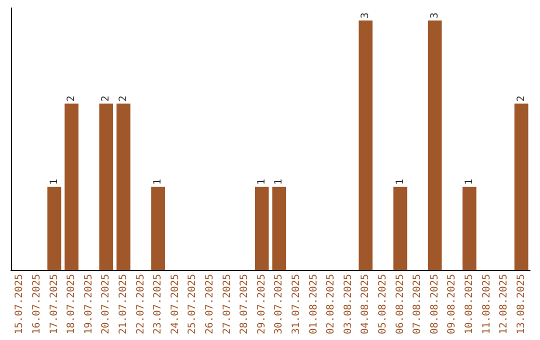 This screenshot has width=540, height=340. Describe the element at coordinates (140, 304) in the screenshot. I see `x-tick-label: 22.07.2025` at that location.